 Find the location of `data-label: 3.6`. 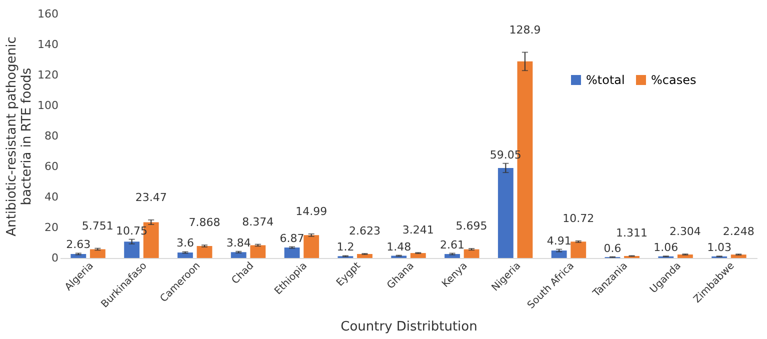

data-label: 3.6 is located at coordinates (185, 243).